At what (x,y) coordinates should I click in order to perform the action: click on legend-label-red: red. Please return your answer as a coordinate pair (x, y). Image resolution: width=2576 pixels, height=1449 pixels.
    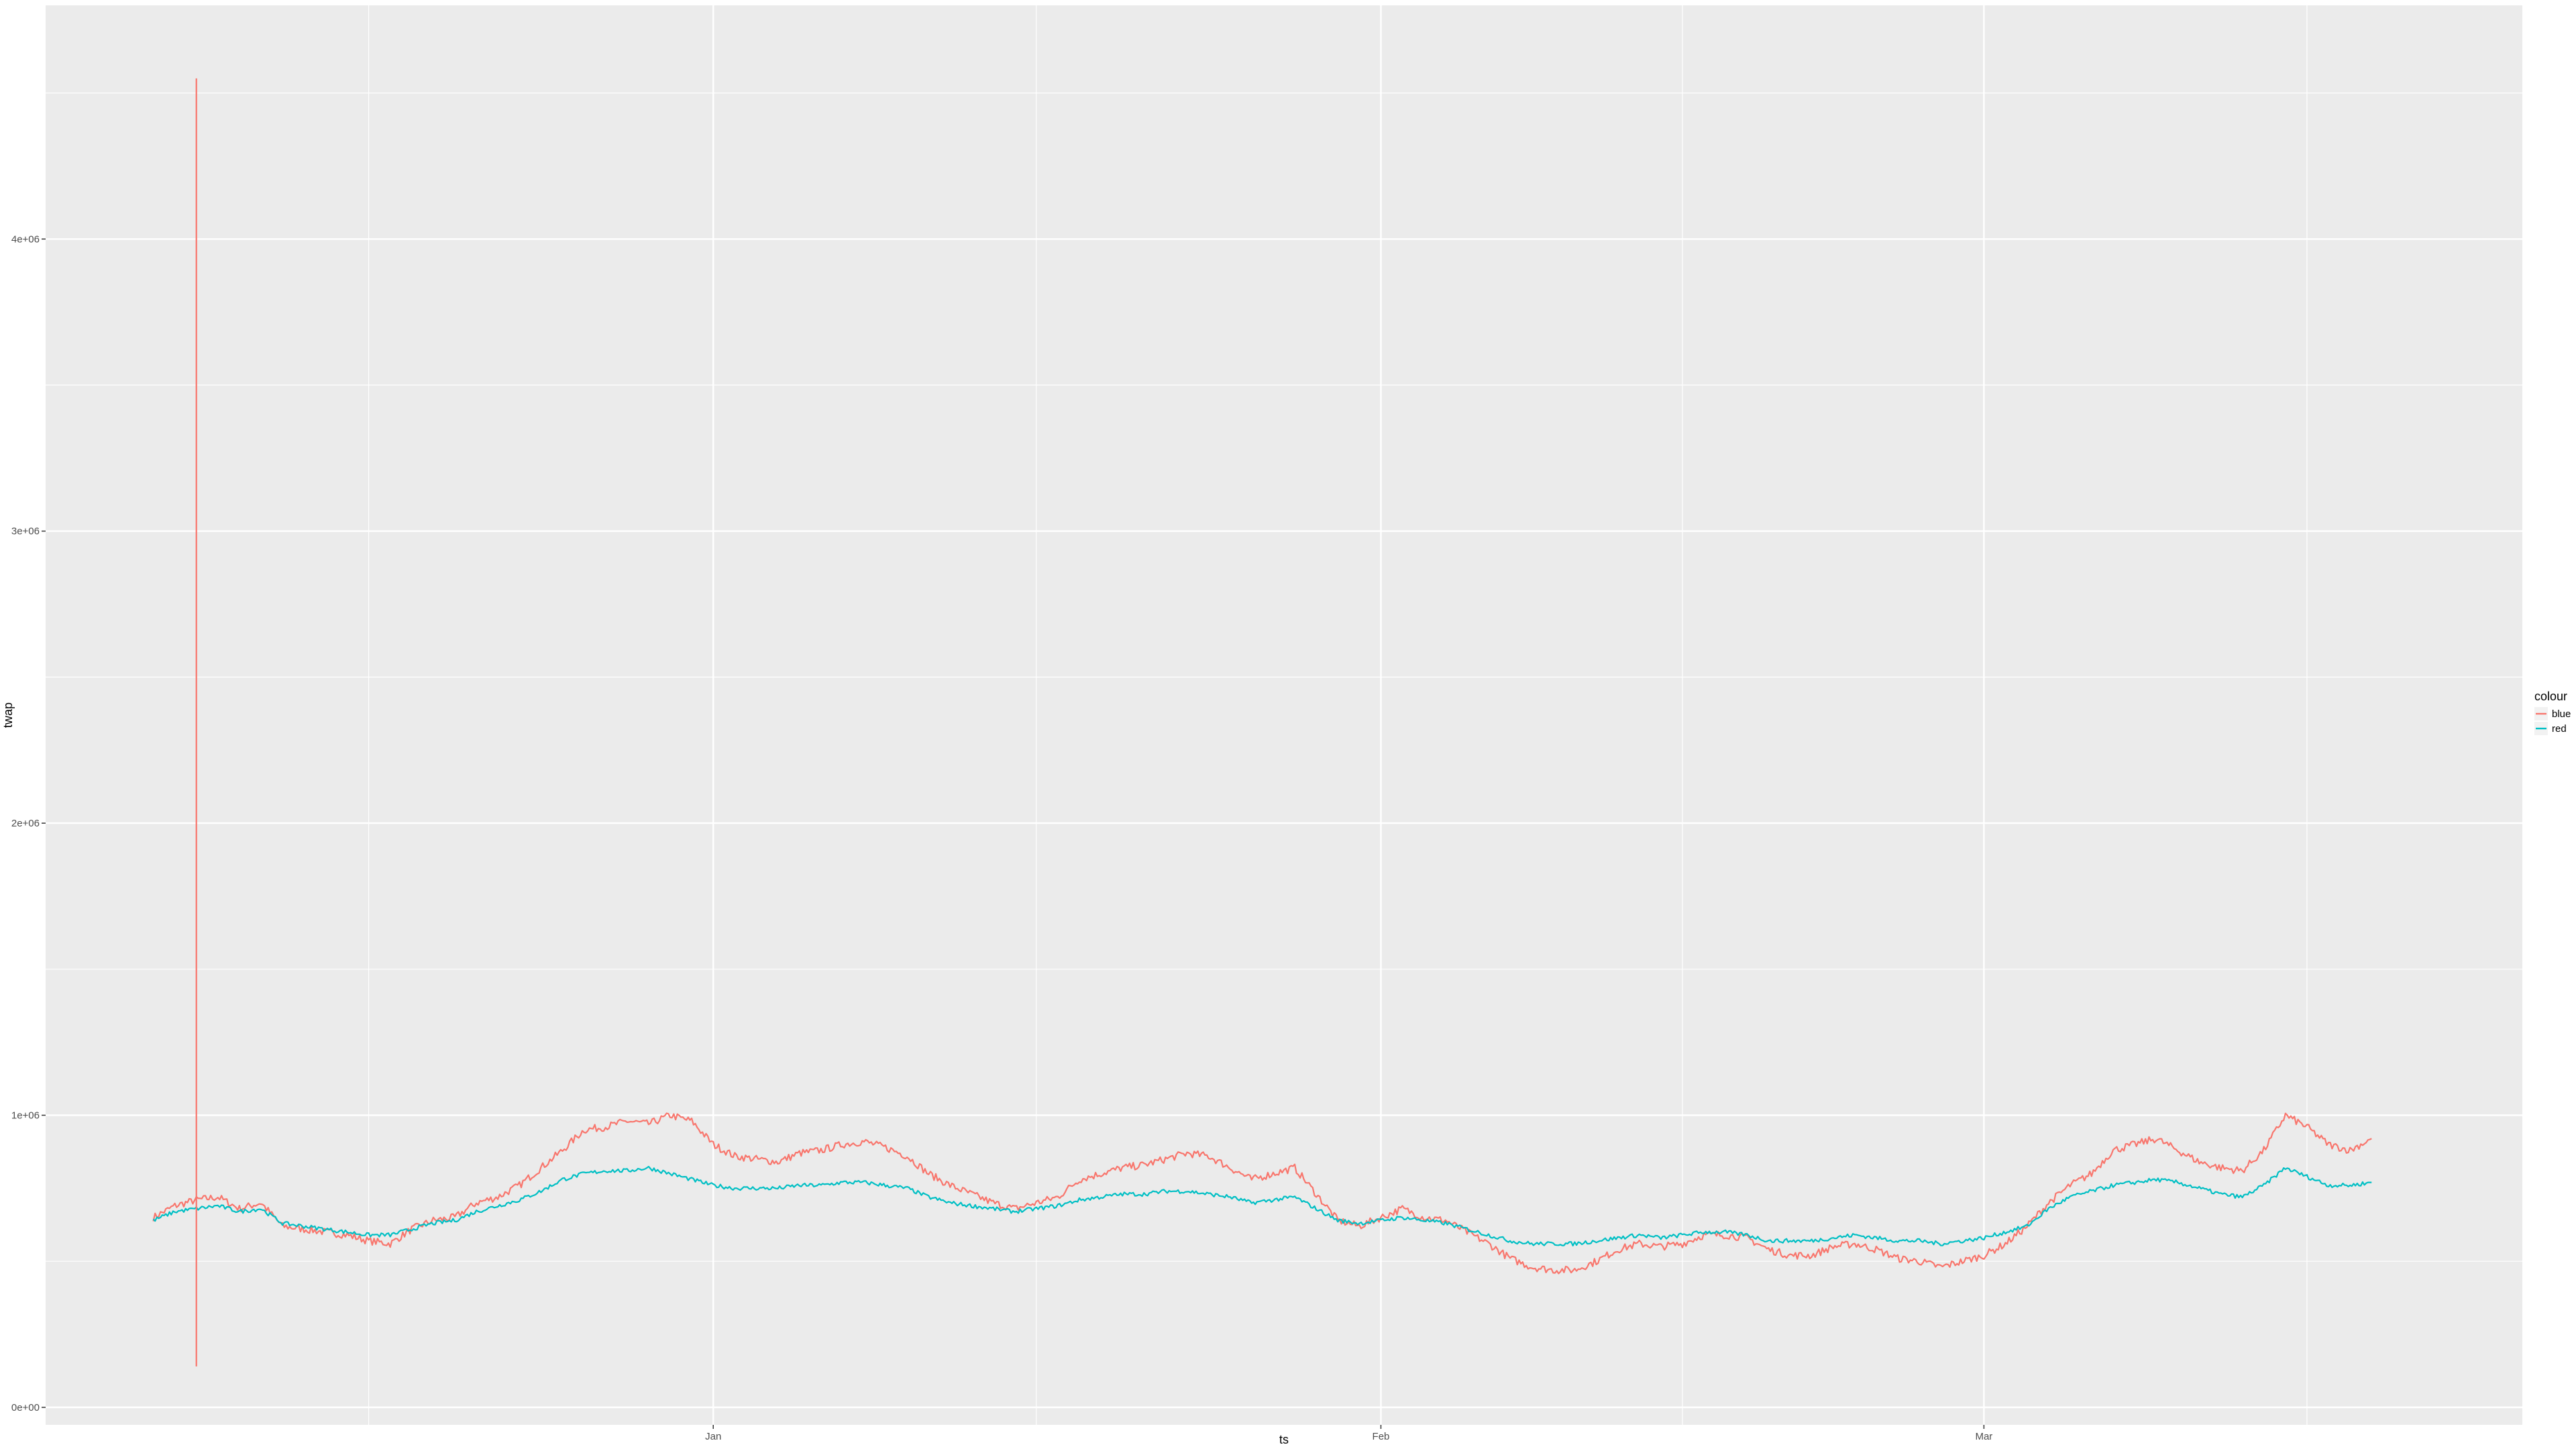
    Looking at the image, I should click on (2559, 729).